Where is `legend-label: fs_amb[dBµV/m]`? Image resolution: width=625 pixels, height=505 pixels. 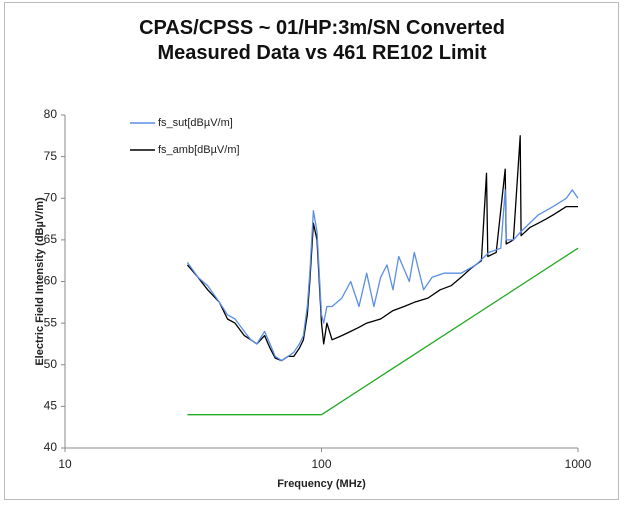 legend-label: fs_amb[dBµV/m] is located at coordinates (199, 150).